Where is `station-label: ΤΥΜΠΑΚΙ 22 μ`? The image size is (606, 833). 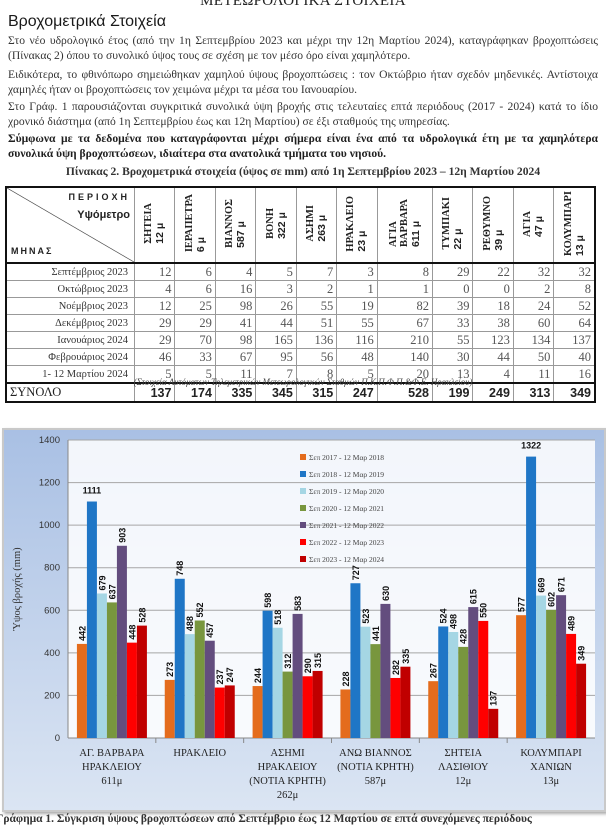
station-label: ΤΥΜΠΑΚΙ 22 μ is located at coordinates (452, 223).